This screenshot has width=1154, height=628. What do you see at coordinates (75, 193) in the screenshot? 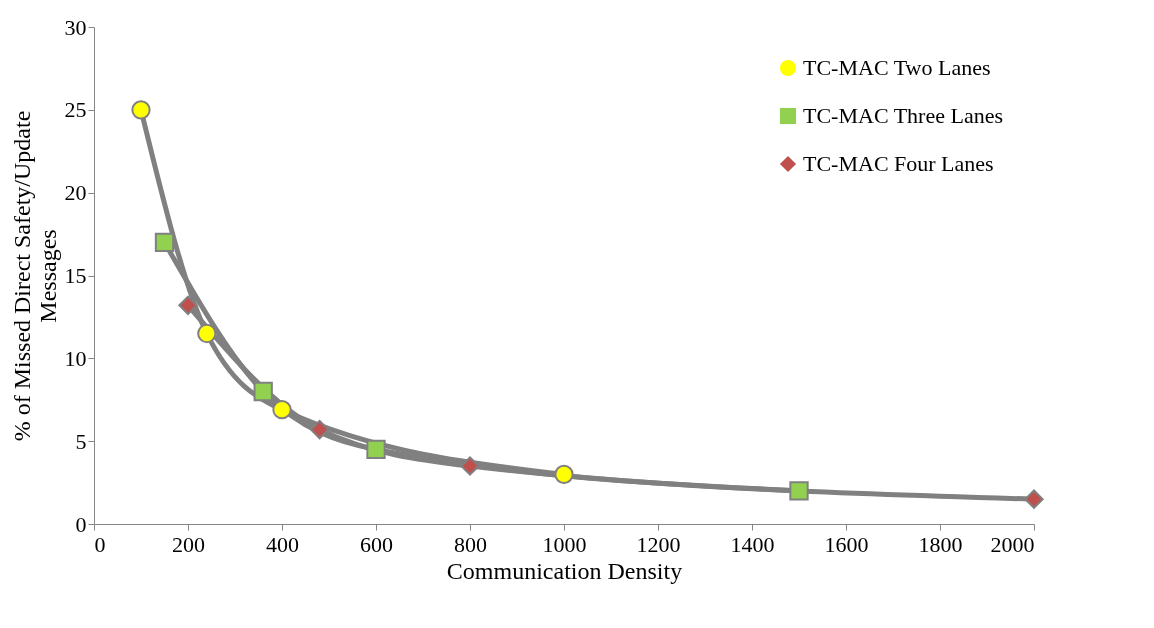
I see `y-tick-label: 20` at bounding box center [75, 193].